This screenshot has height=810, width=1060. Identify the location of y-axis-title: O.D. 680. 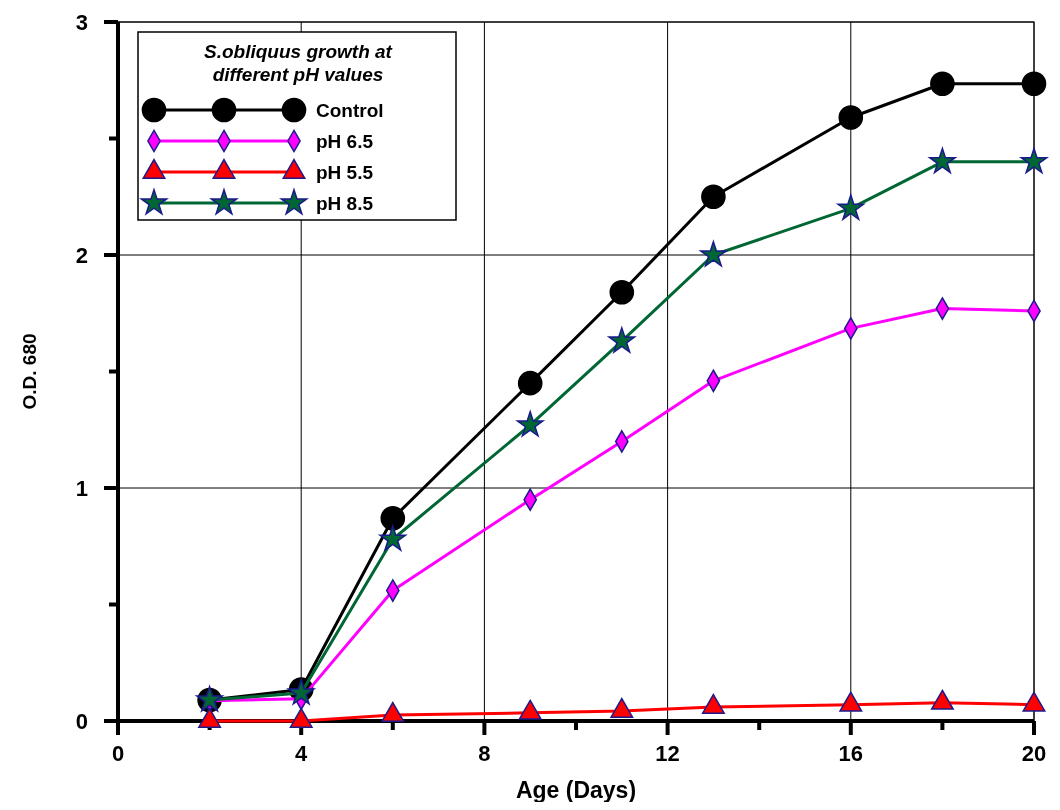
(29, 371).